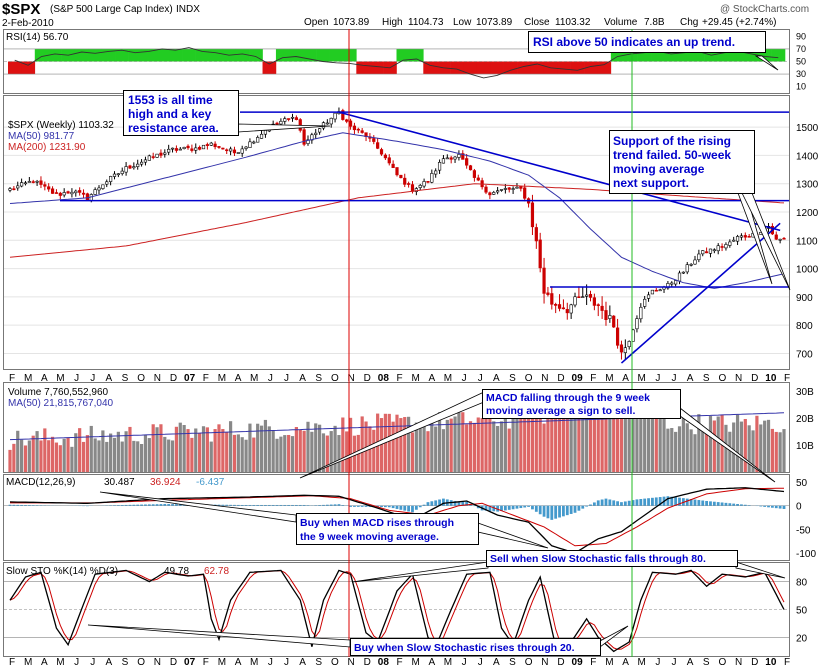  Describe the element at coordinates (176, 571) in the screenshot. I see `sto-legend-k: 49.78` at that location.